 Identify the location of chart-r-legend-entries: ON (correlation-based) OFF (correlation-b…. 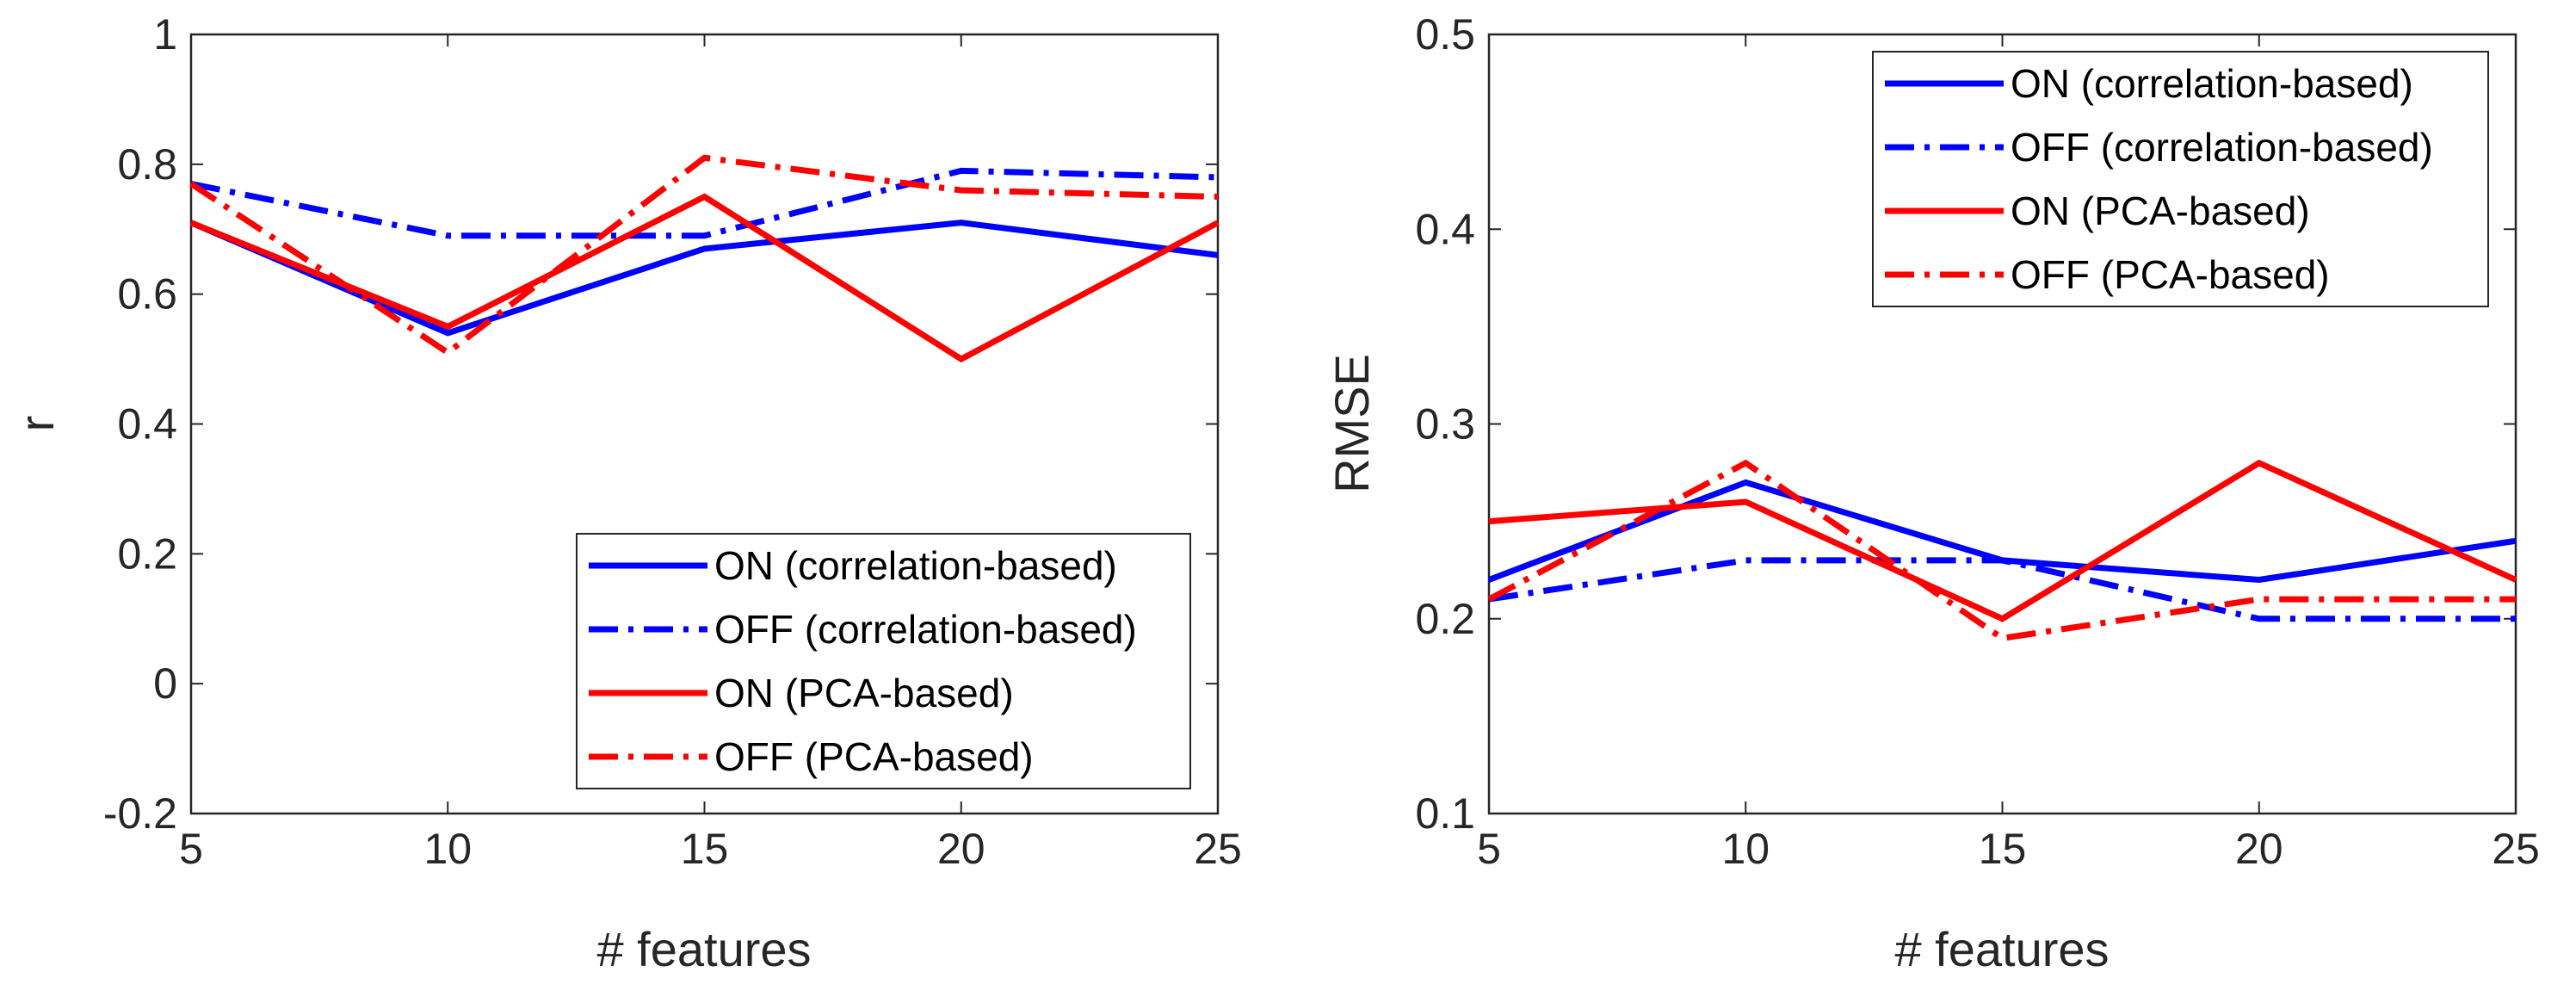
(863, 661).